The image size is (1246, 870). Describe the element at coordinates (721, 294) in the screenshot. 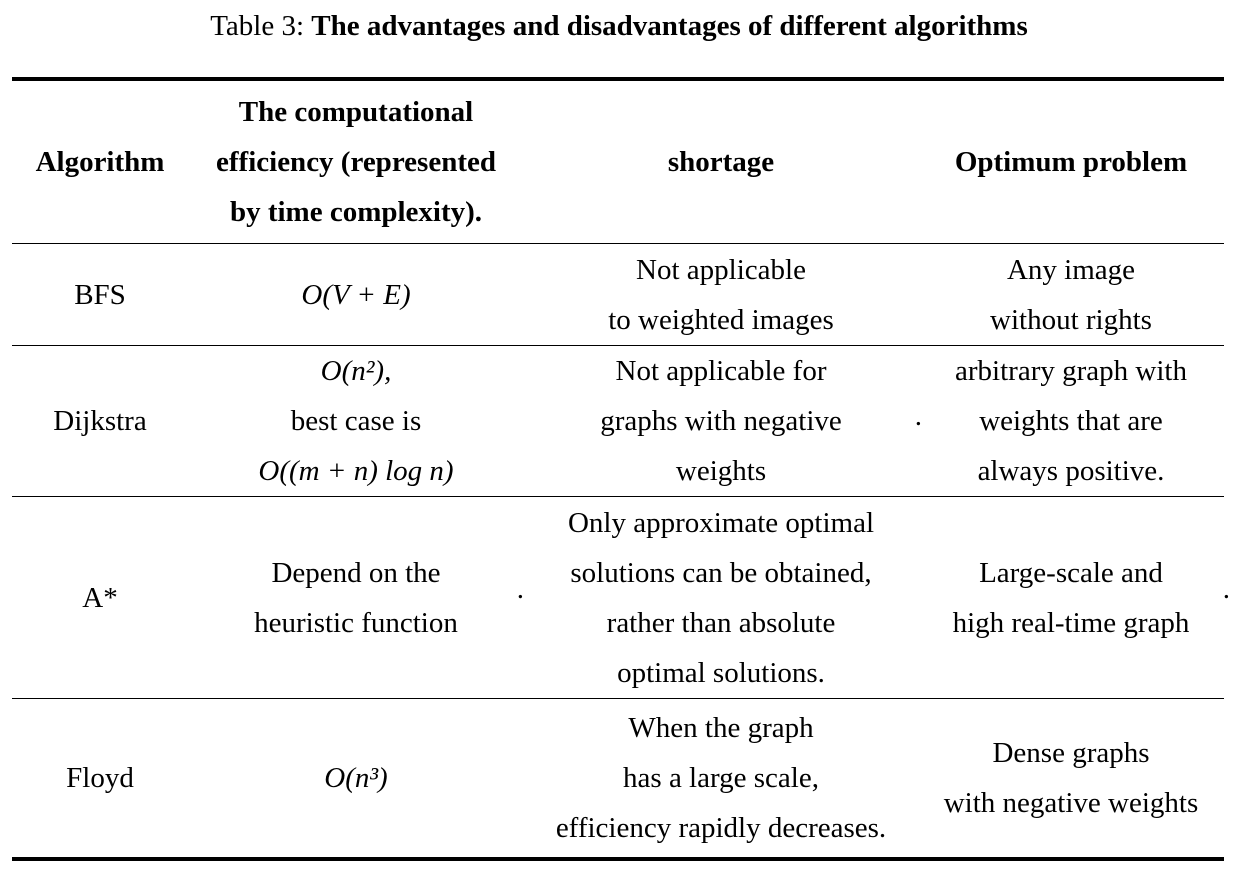

I see `cell-shortage: Not applicable to weighted images` at that location.